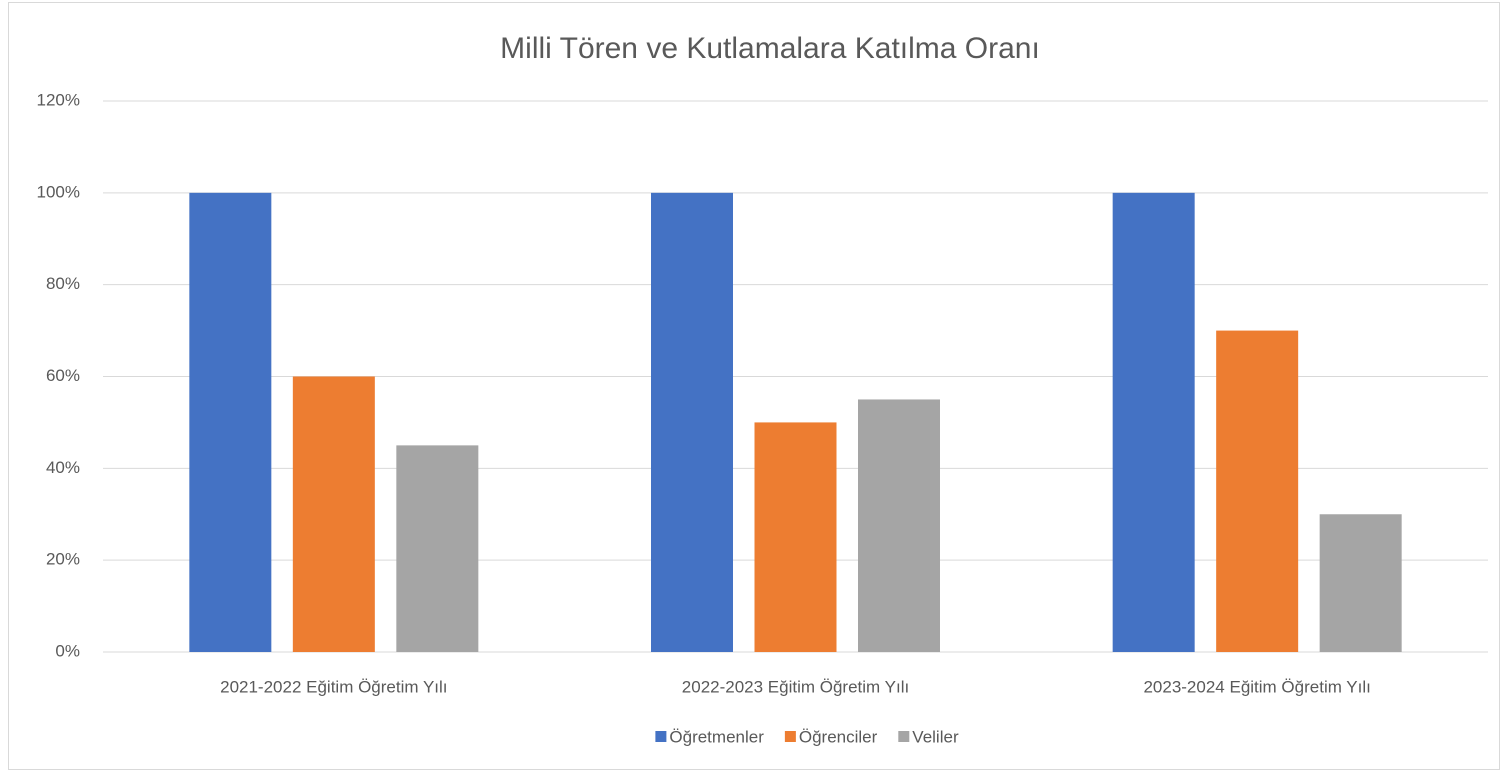  I want to click on y-tick-label: 0%, so click(67, 650).